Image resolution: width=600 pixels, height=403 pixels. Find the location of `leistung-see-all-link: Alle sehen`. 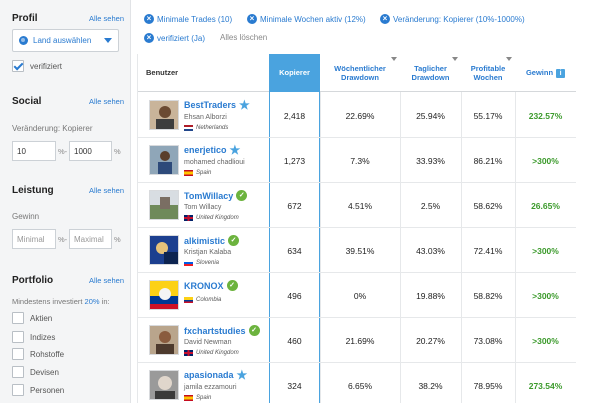

leistung-see-all-link: Alle sehen is located at coordinates (106, 190).